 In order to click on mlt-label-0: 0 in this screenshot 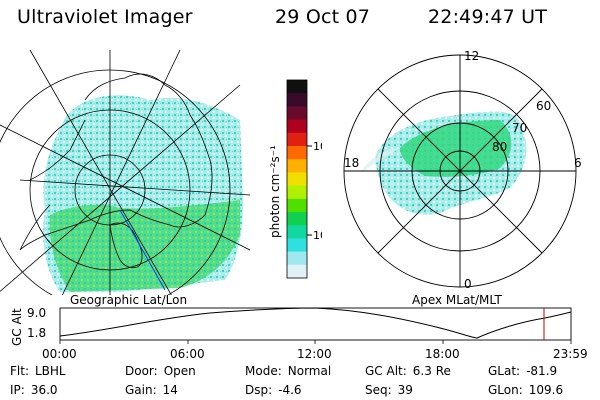, I will do `click(468, 284)`.